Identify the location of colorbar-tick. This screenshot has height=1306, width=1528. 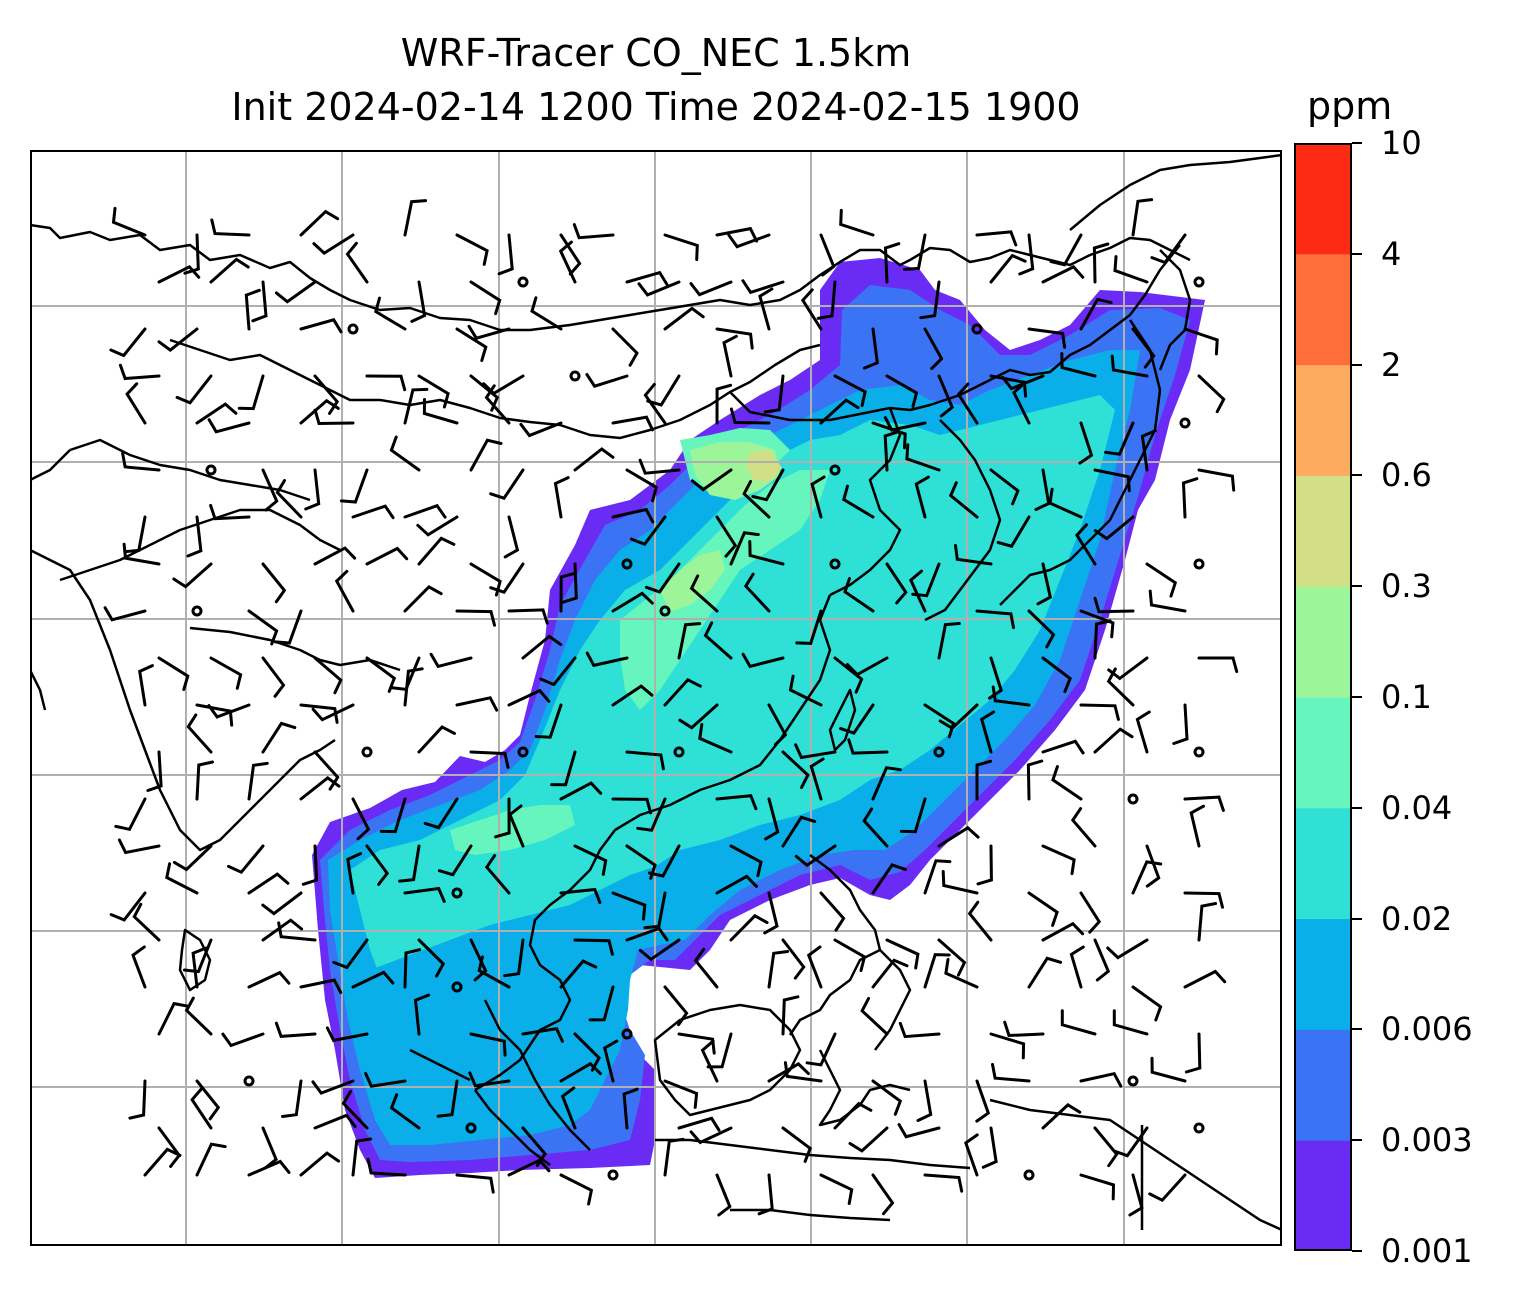
(1357, 697).